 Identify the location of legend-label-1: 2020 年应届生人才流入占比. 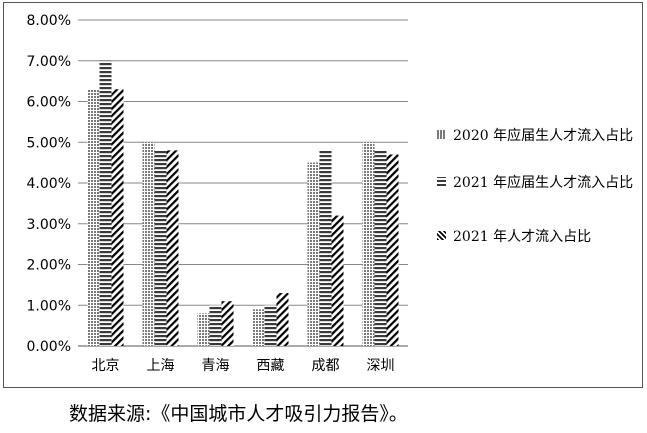
(543, 136).